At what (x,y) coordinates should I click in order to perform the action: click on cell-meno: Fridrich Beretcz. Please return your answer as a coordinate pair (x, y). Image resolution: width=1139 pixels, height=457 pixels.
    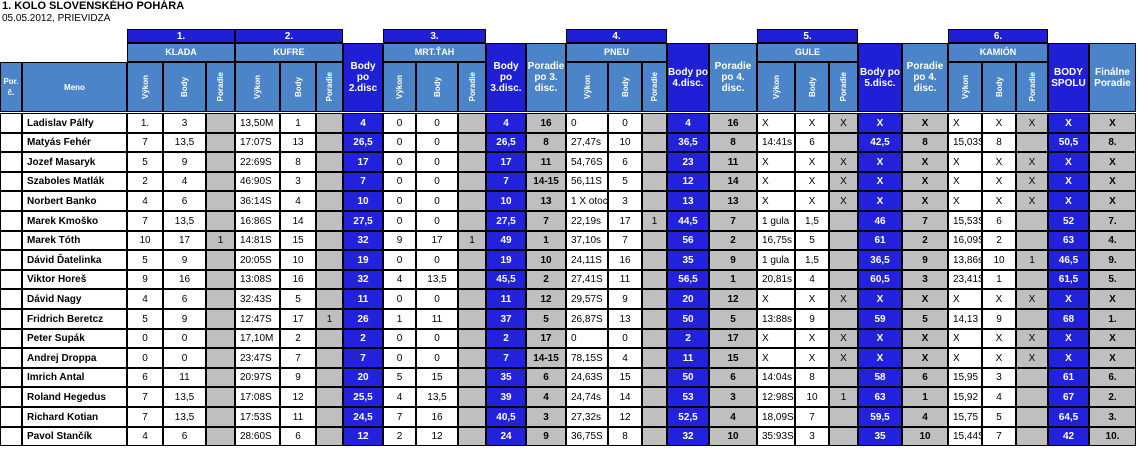
    Looking at the image, I should click on (74, 319).